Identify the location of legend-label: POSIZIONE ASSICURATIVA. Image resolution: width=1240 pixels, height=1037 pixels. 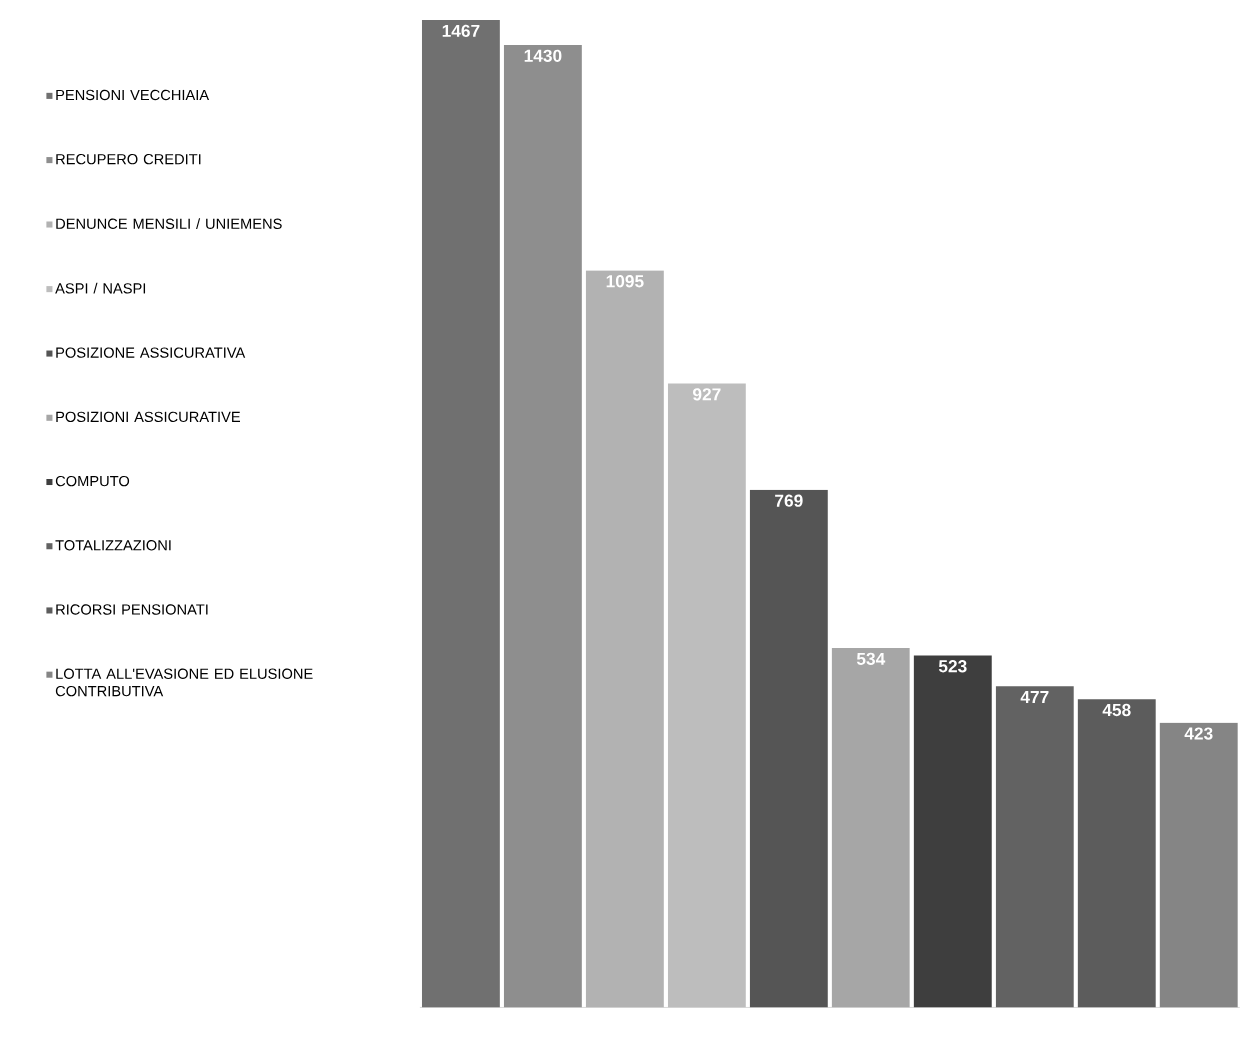
(151, 352).